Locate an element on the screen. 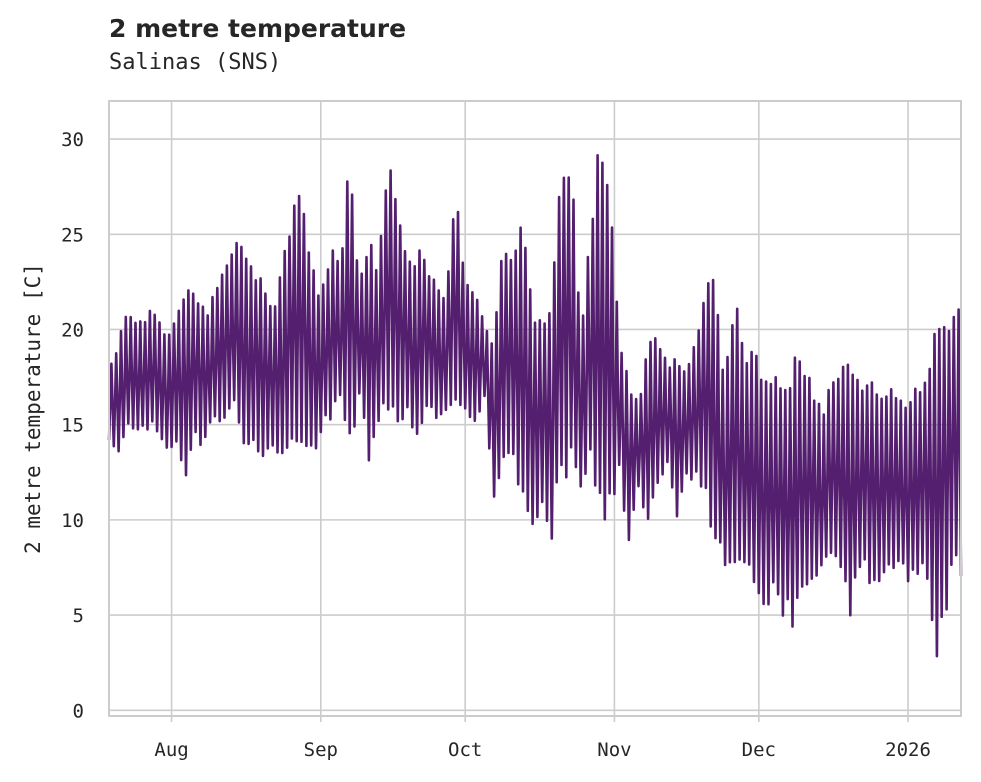  x-tick-label: Nov is located at coordinates (614, 750).